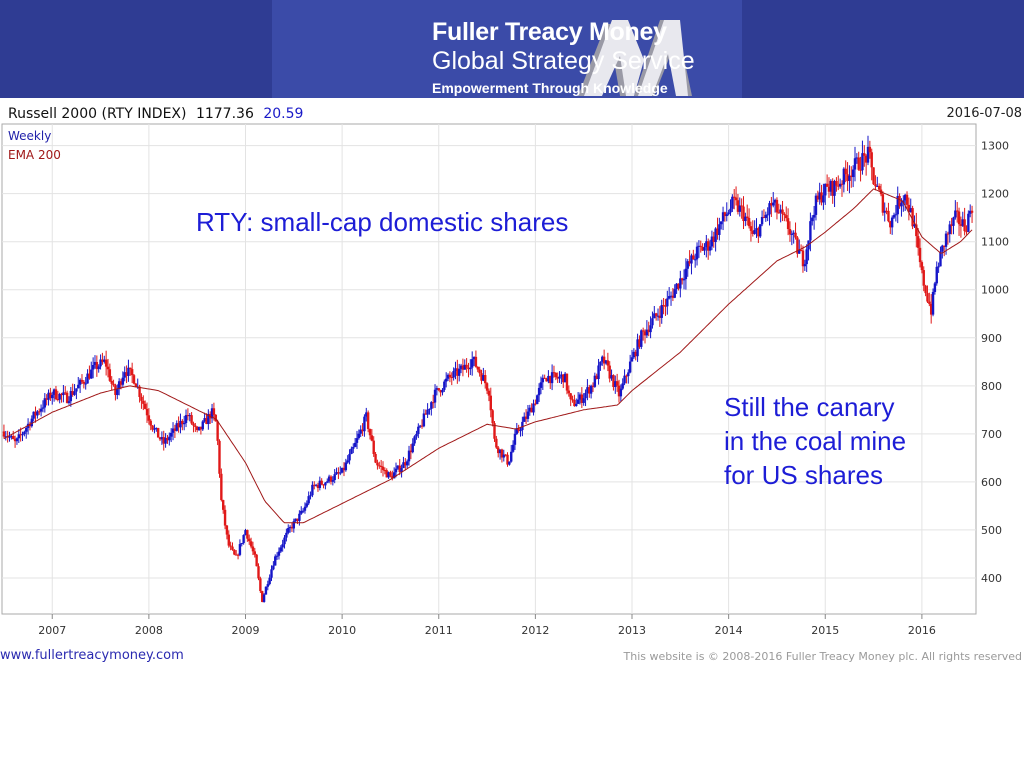 Image resolution: width=1024 pixels, height=768 pixels. I want to click on brand-logo-icon, so click(635, 58).